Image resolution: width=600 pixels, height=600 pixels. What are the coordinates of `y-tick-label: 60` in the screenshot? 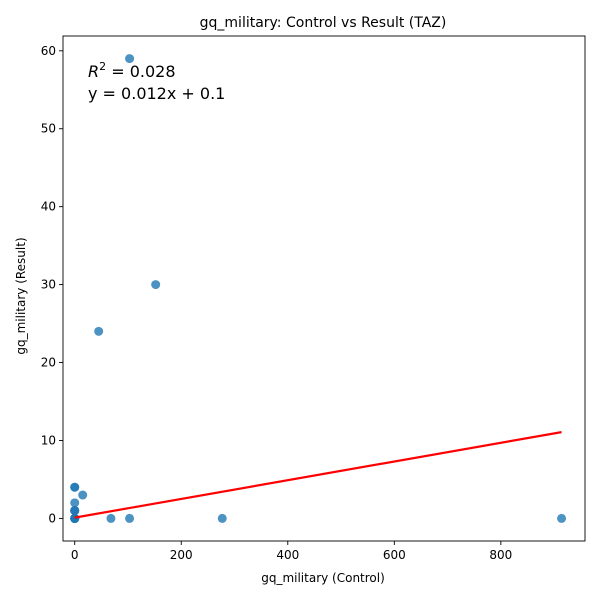 It's located at (48, 51).